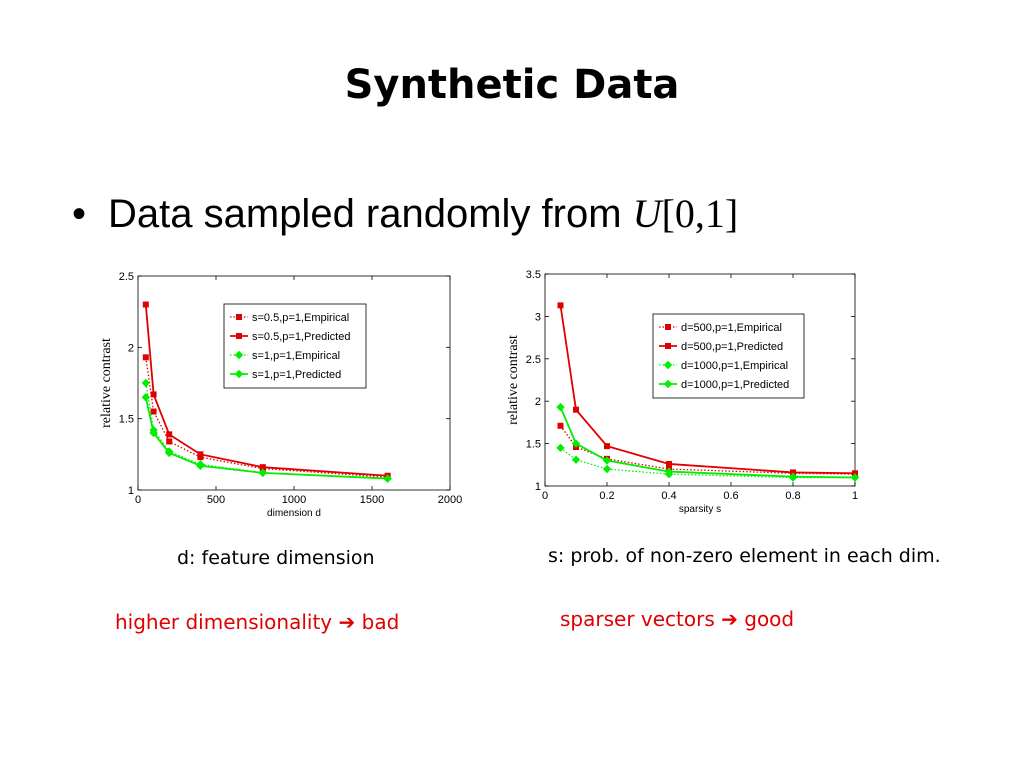 The width and height of the screenshot is (1024, 768). What do you see at coordinates (294, 513) in the screenshot?
I see `x-axis-label: dimension d` at bounding box center [294, 513].